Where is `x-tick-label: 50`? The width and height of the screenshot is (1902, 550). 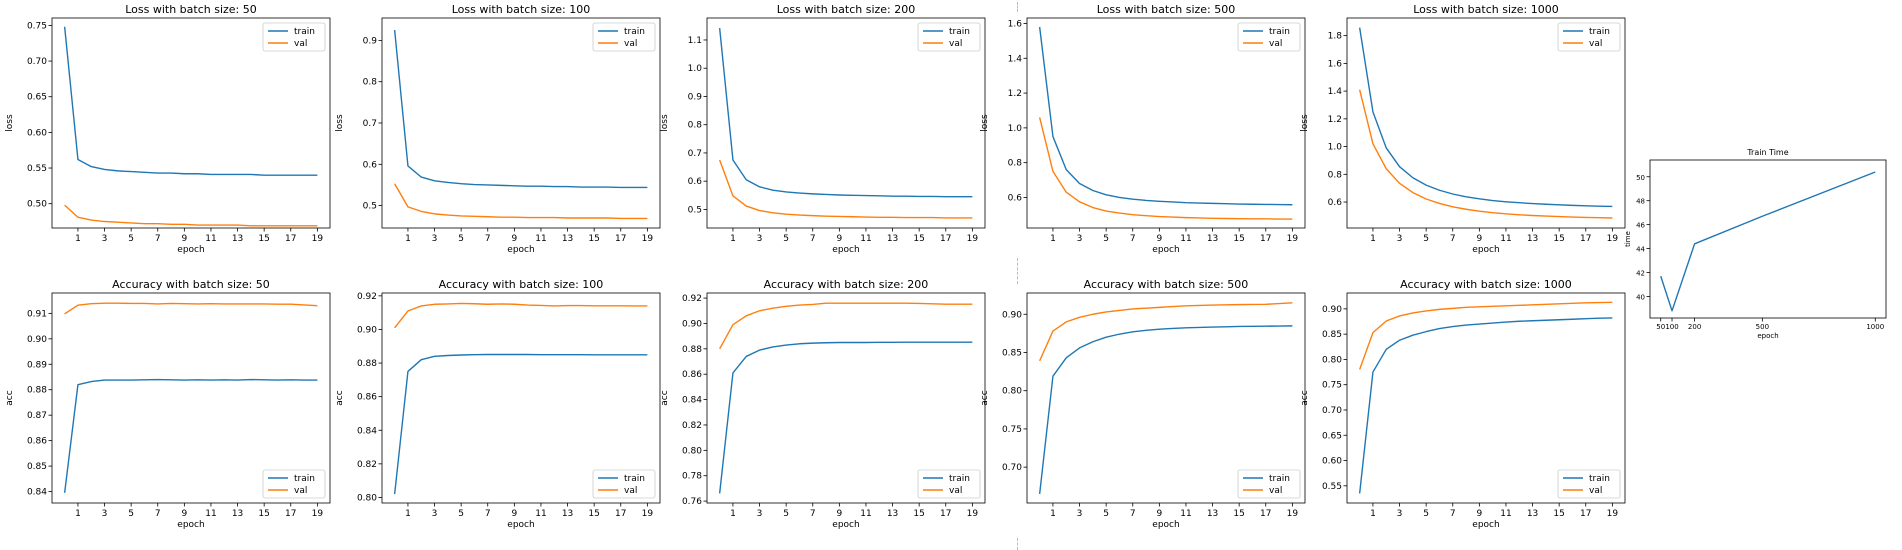 x-tick-label: 50 is located at coordinates (1660, 327).